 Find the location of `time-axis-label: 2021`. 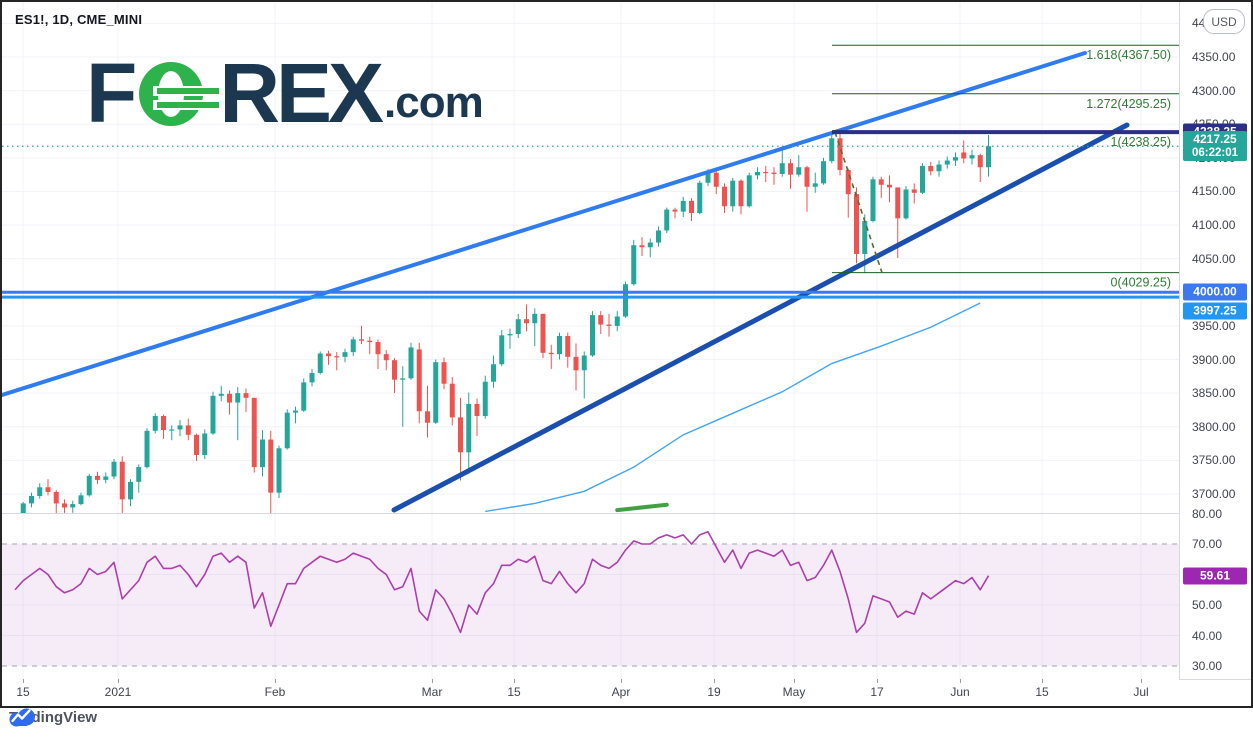

time-axis-label: 2021 is located at coordinates (118, 692).